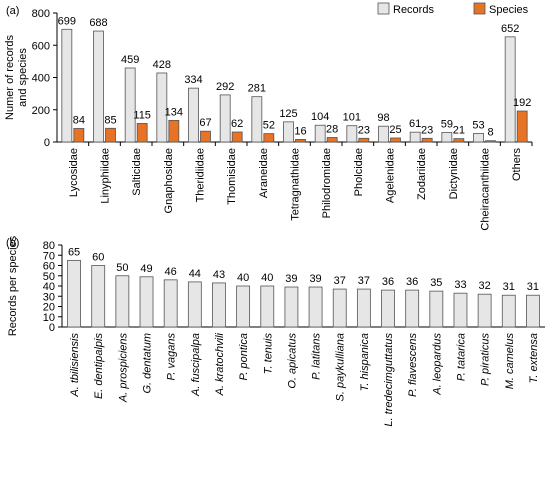 This screenshot has width=550, height=488. I want to click on a-y-tick-label: 0, so click(47, 143).